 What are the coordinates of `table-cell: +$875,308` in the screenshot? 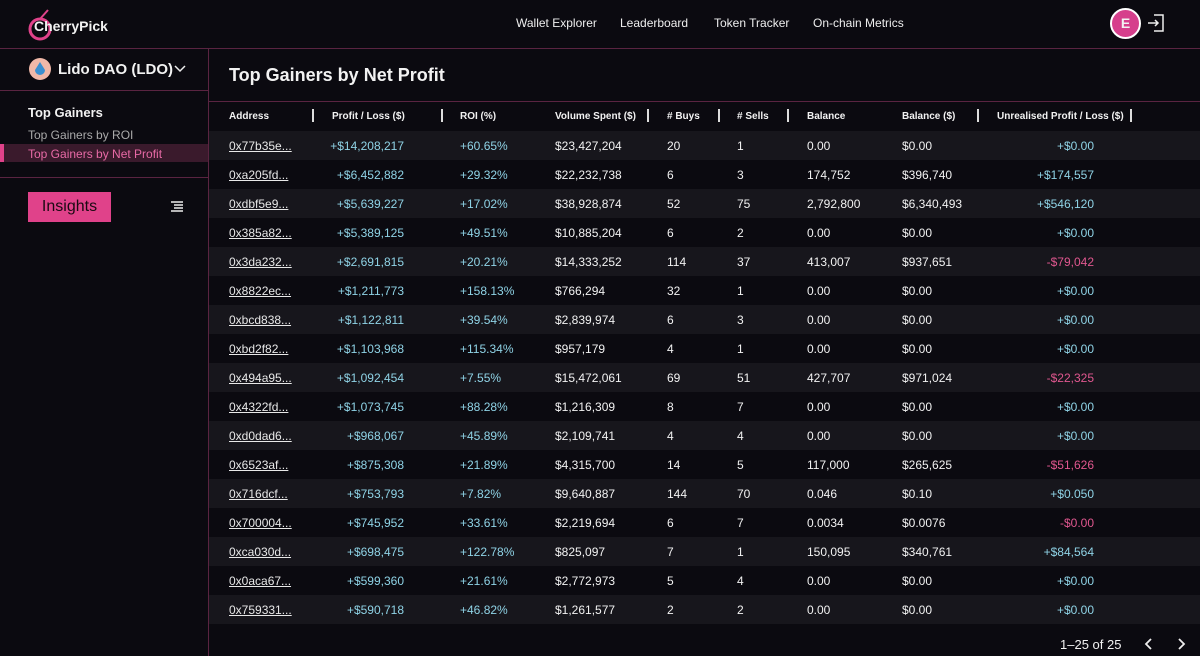 It's located at (375, 465).